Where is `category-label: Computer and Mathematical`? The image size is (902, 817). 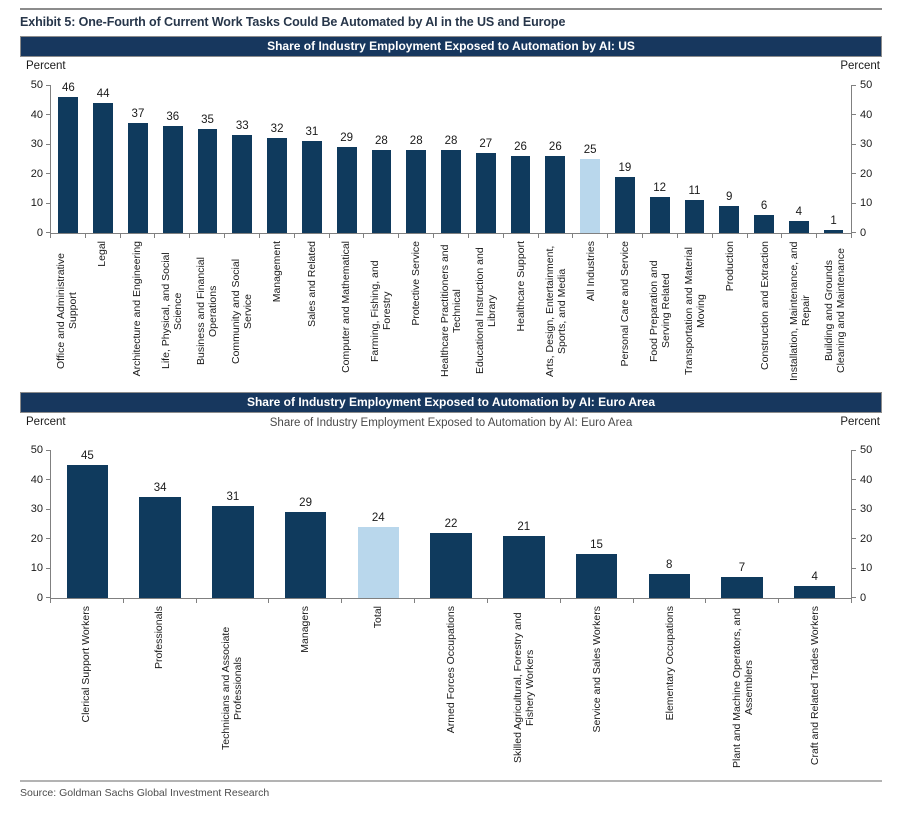 category-label: Computer and Mathematical is located at coordinates (346, 307).